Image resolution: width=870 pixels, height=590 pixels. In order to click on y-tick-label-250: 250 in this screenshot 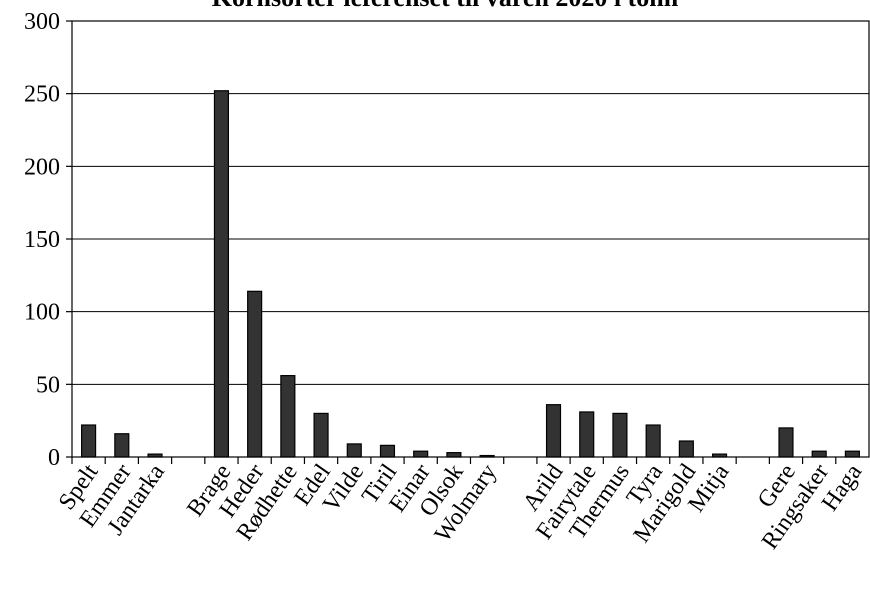, I will do `click(42, 95)`.